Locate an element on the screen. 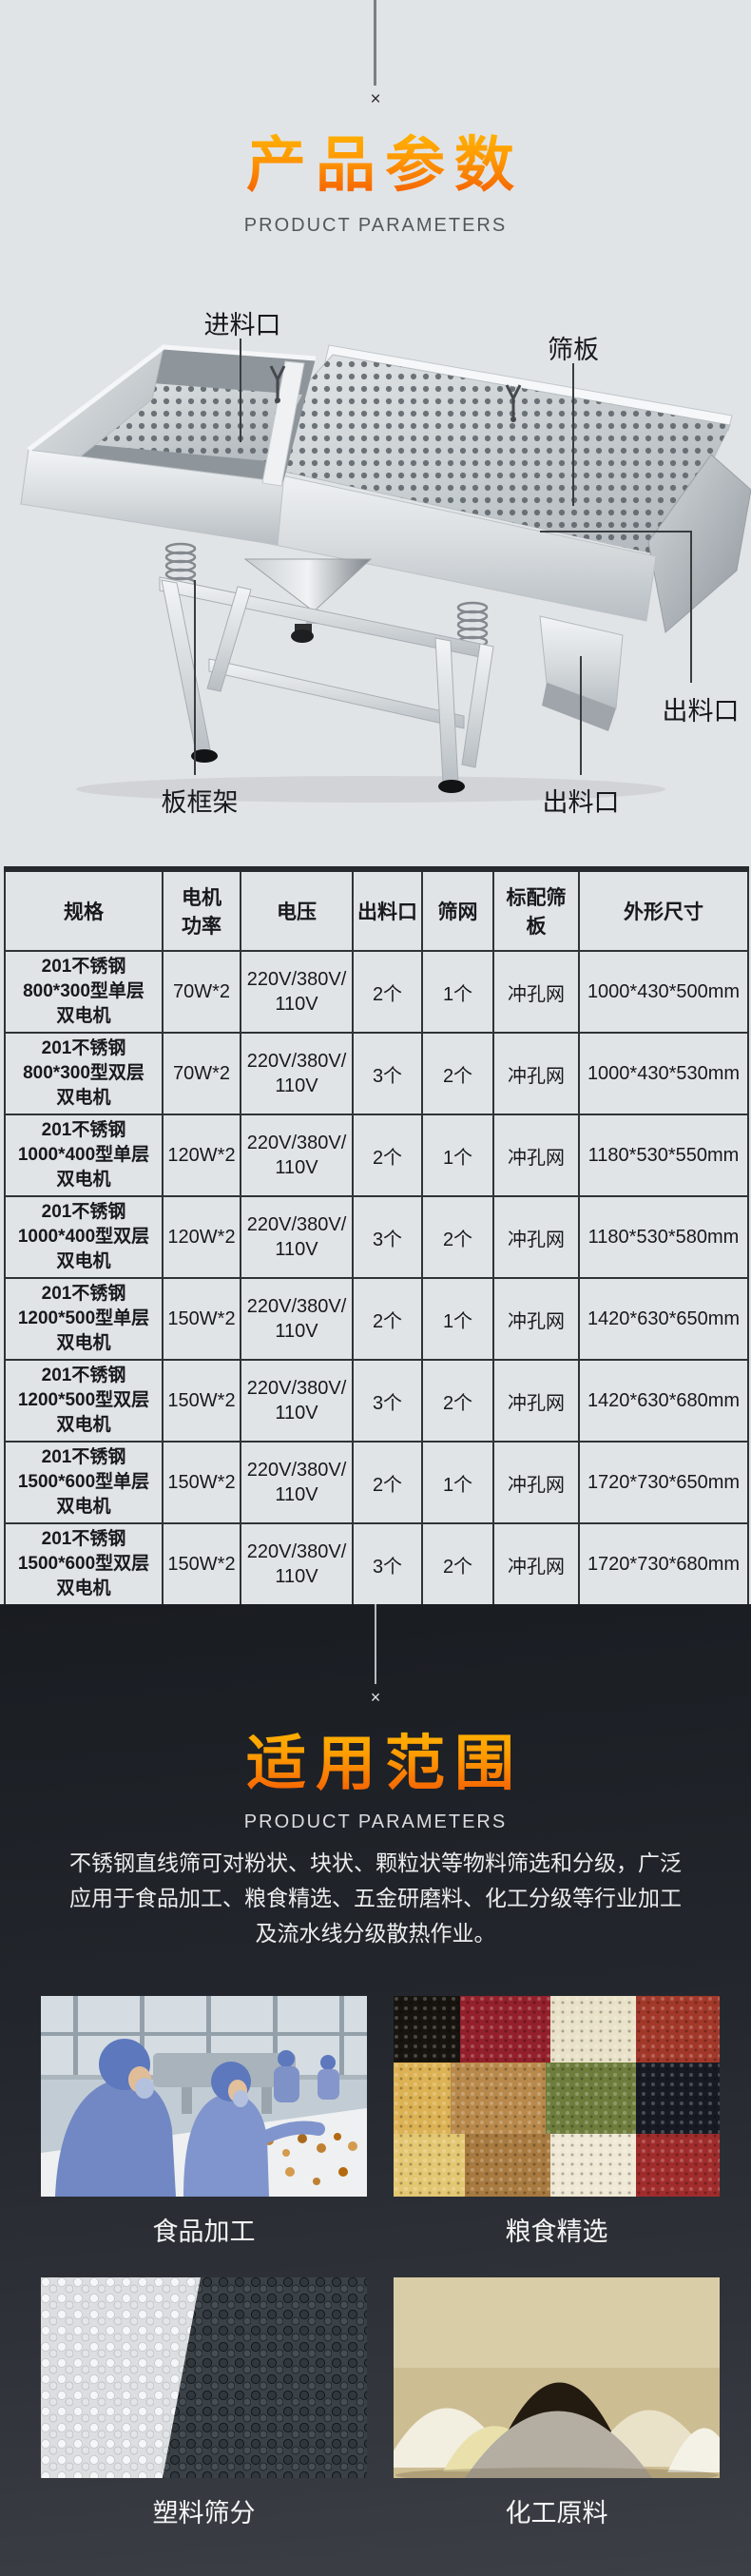 Image resolution: width=751 pixels, height=2576 pixels. cell-size: 1000*430*500mm is located at coordinates (663, 992).